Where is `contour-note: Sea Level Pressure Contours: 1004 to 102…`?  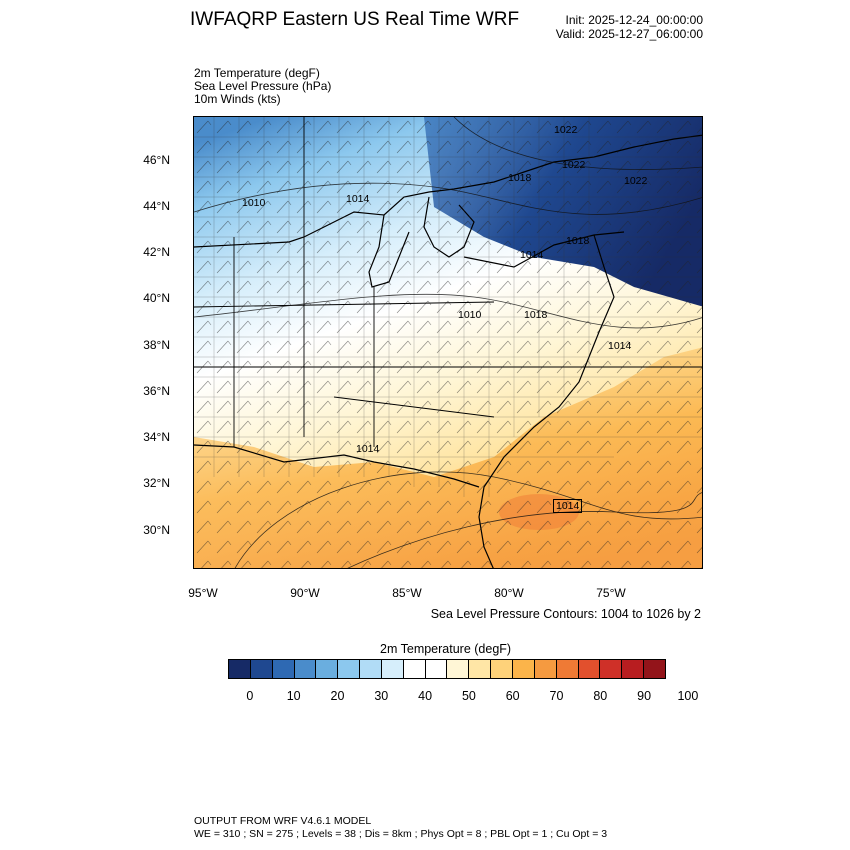
contour-note: Sea Level Pressure Contours: 1004 to 102… is located at coordinates (565, 614).